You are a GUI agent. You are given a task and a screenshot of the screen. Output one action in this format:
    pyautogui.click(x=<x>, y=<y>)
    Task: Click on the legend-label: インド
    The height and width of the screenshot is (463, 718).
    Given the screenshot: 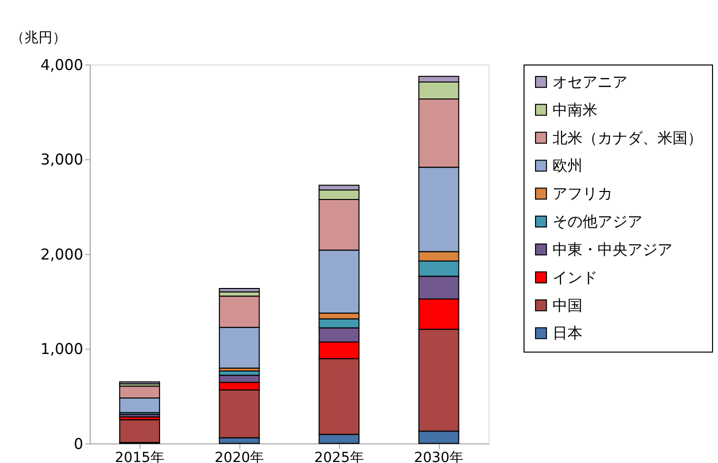 What is the action you would take?
    pyautogui.click(x=575, y=277)
    